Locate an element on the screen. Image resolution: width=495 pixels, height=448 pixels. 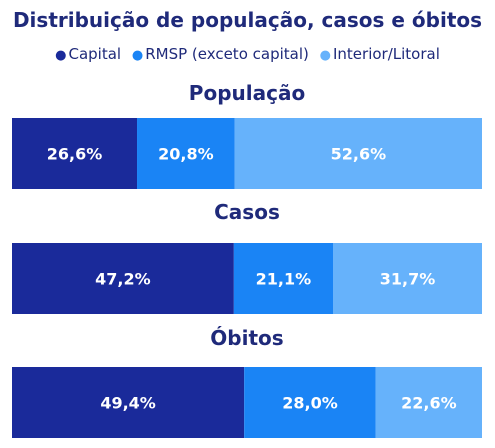
bar-populacao-rmsp-exceto-capital is located at coordinates (186, 153).